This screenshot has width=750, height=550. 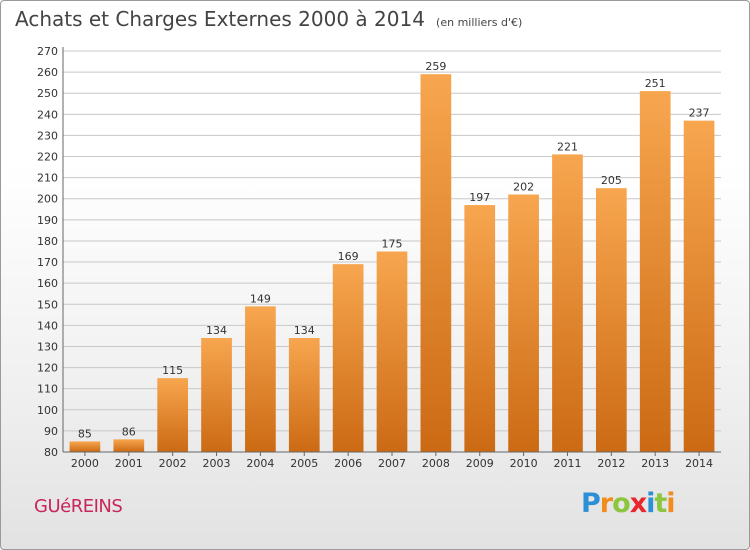 I want to click on value-label: 175, so click(x=392, y=244).